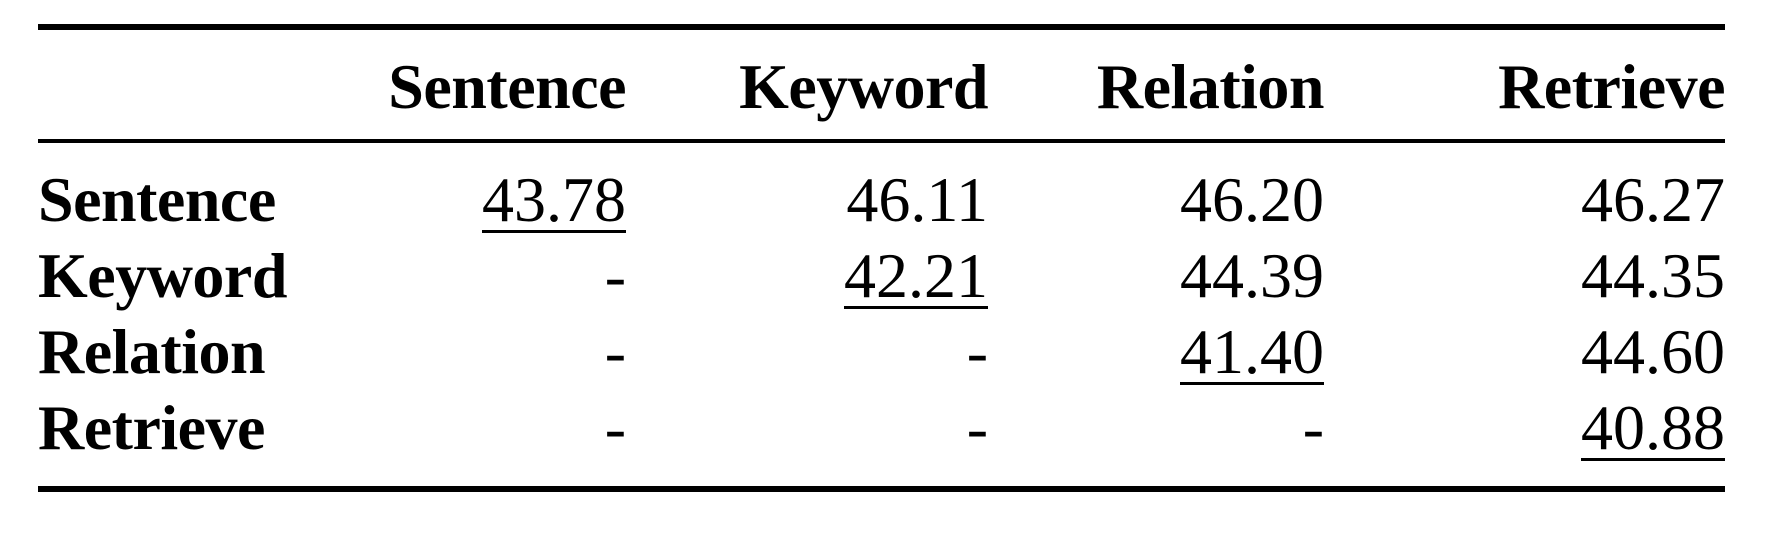  What do you see at coordinates (917, 199) in the screenshot?
I see `table-cell: 46.11` at bounding box center [917, 199].